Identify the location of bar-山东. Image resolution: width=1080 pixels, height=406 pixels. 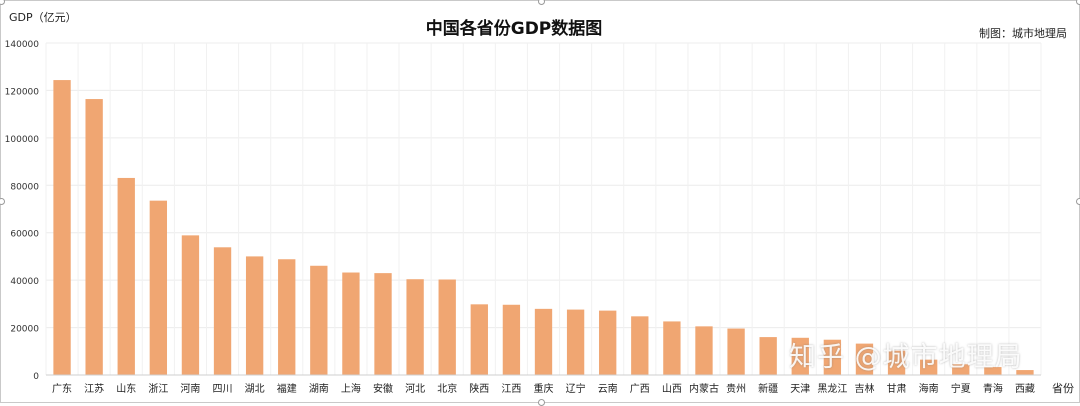
(126, 276).